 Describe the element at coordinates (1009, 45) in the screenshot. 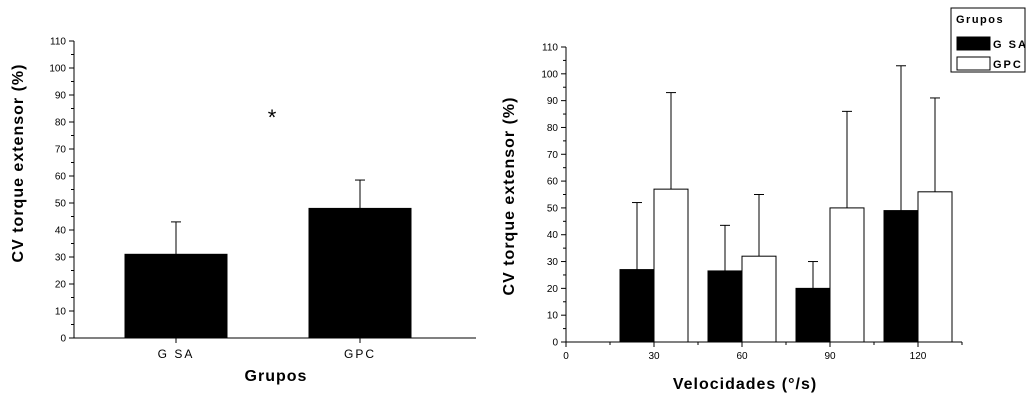

I see `legend-label-gsa: G SA` at that location.